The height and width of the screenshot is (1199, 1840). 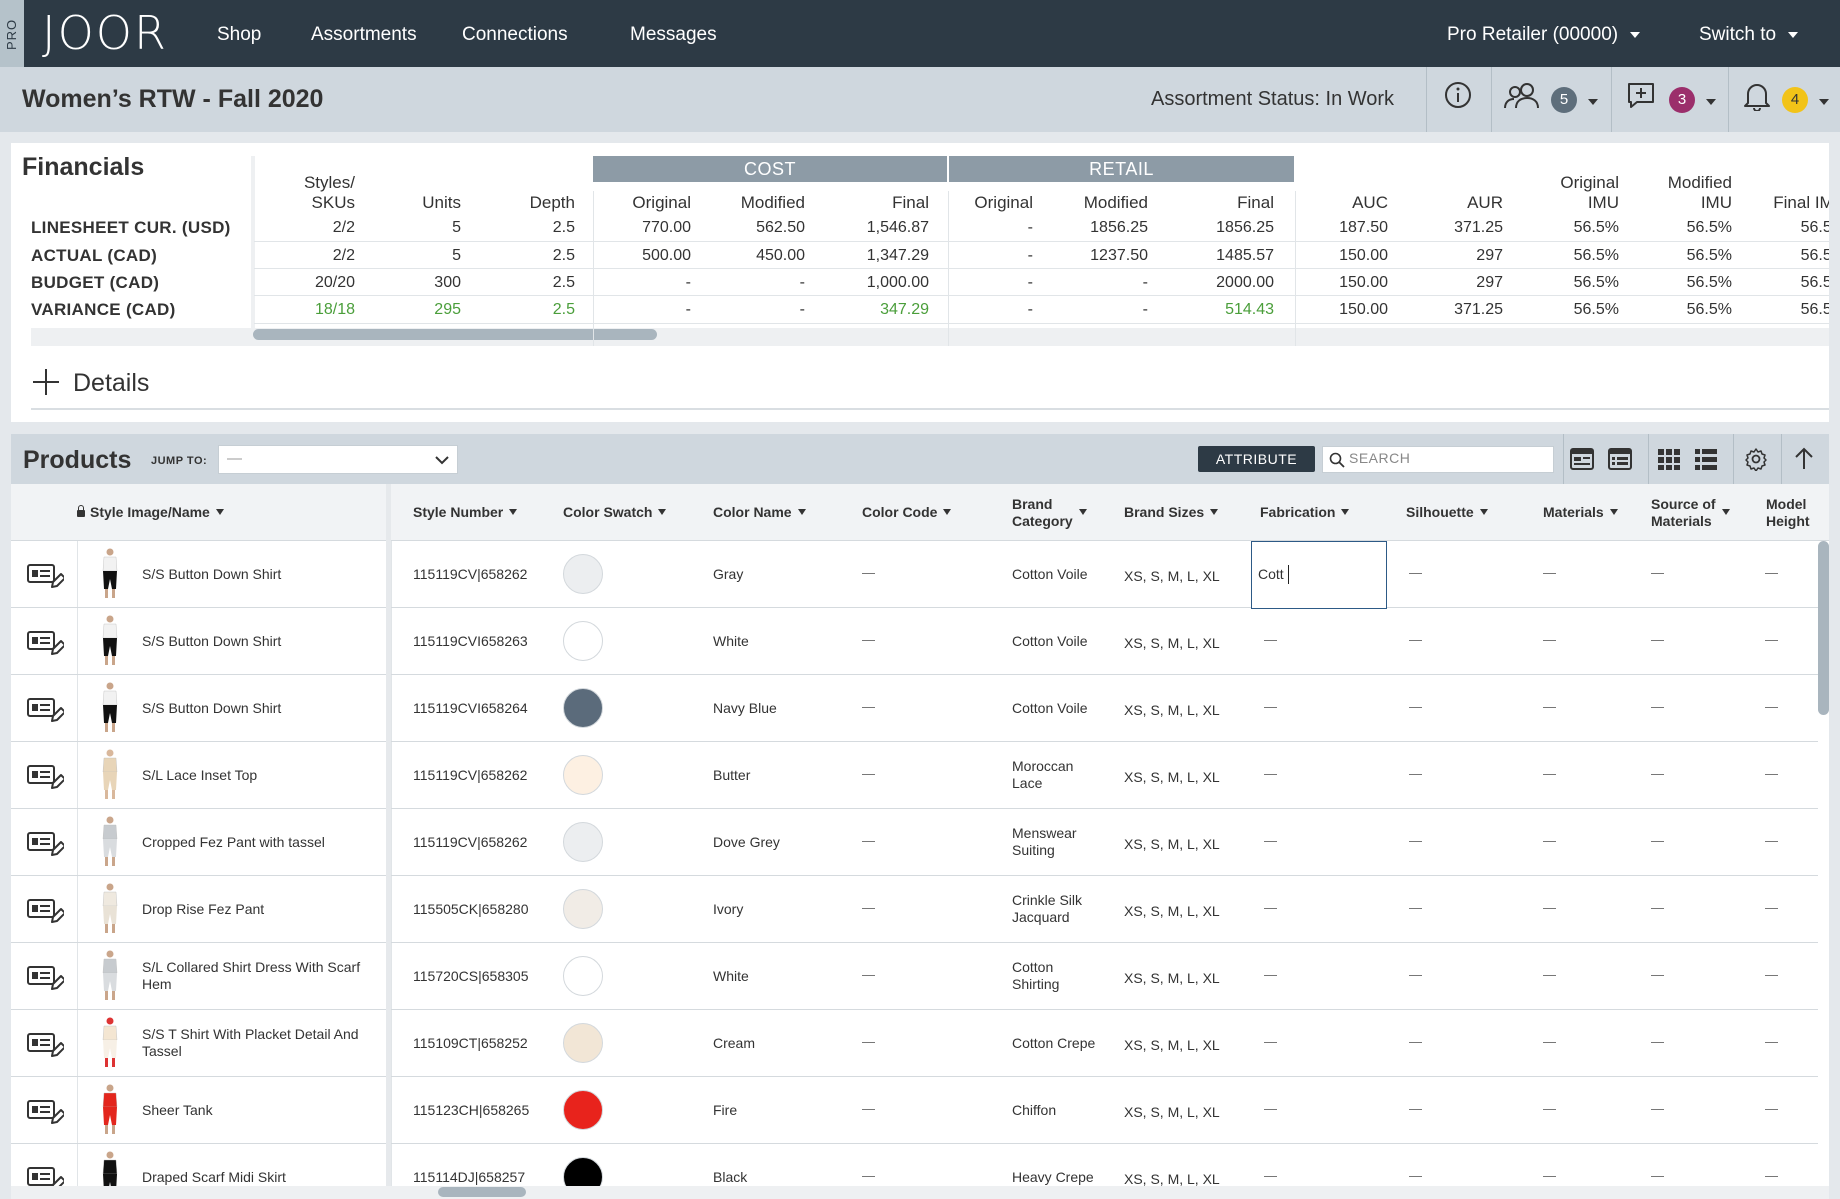 I want to click on comment-icon, so click(x=1641, y=98).